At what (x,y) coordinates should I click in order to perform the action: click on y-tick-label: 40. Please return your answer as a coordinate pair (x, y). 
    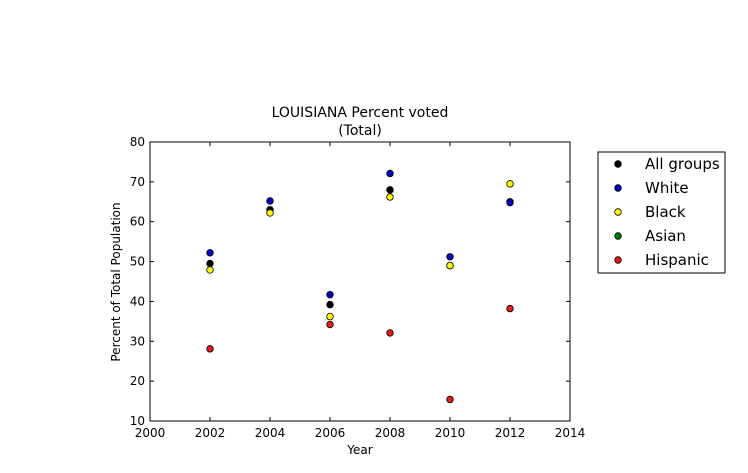
    Looking at the image, I should click on (137, 301).